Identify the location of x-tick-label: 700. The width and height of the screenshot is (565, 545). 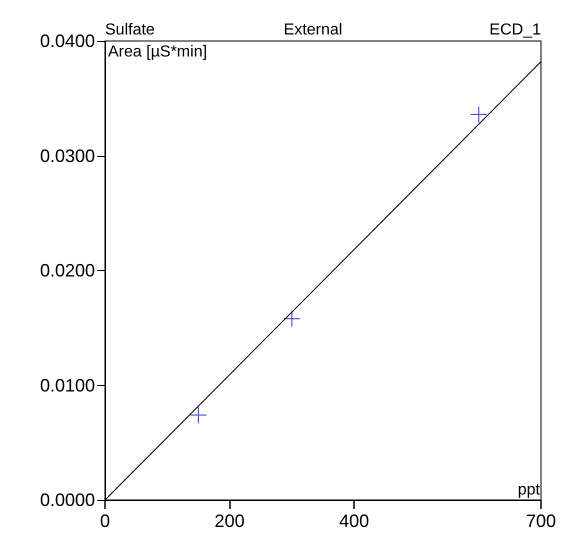
(541, 521).